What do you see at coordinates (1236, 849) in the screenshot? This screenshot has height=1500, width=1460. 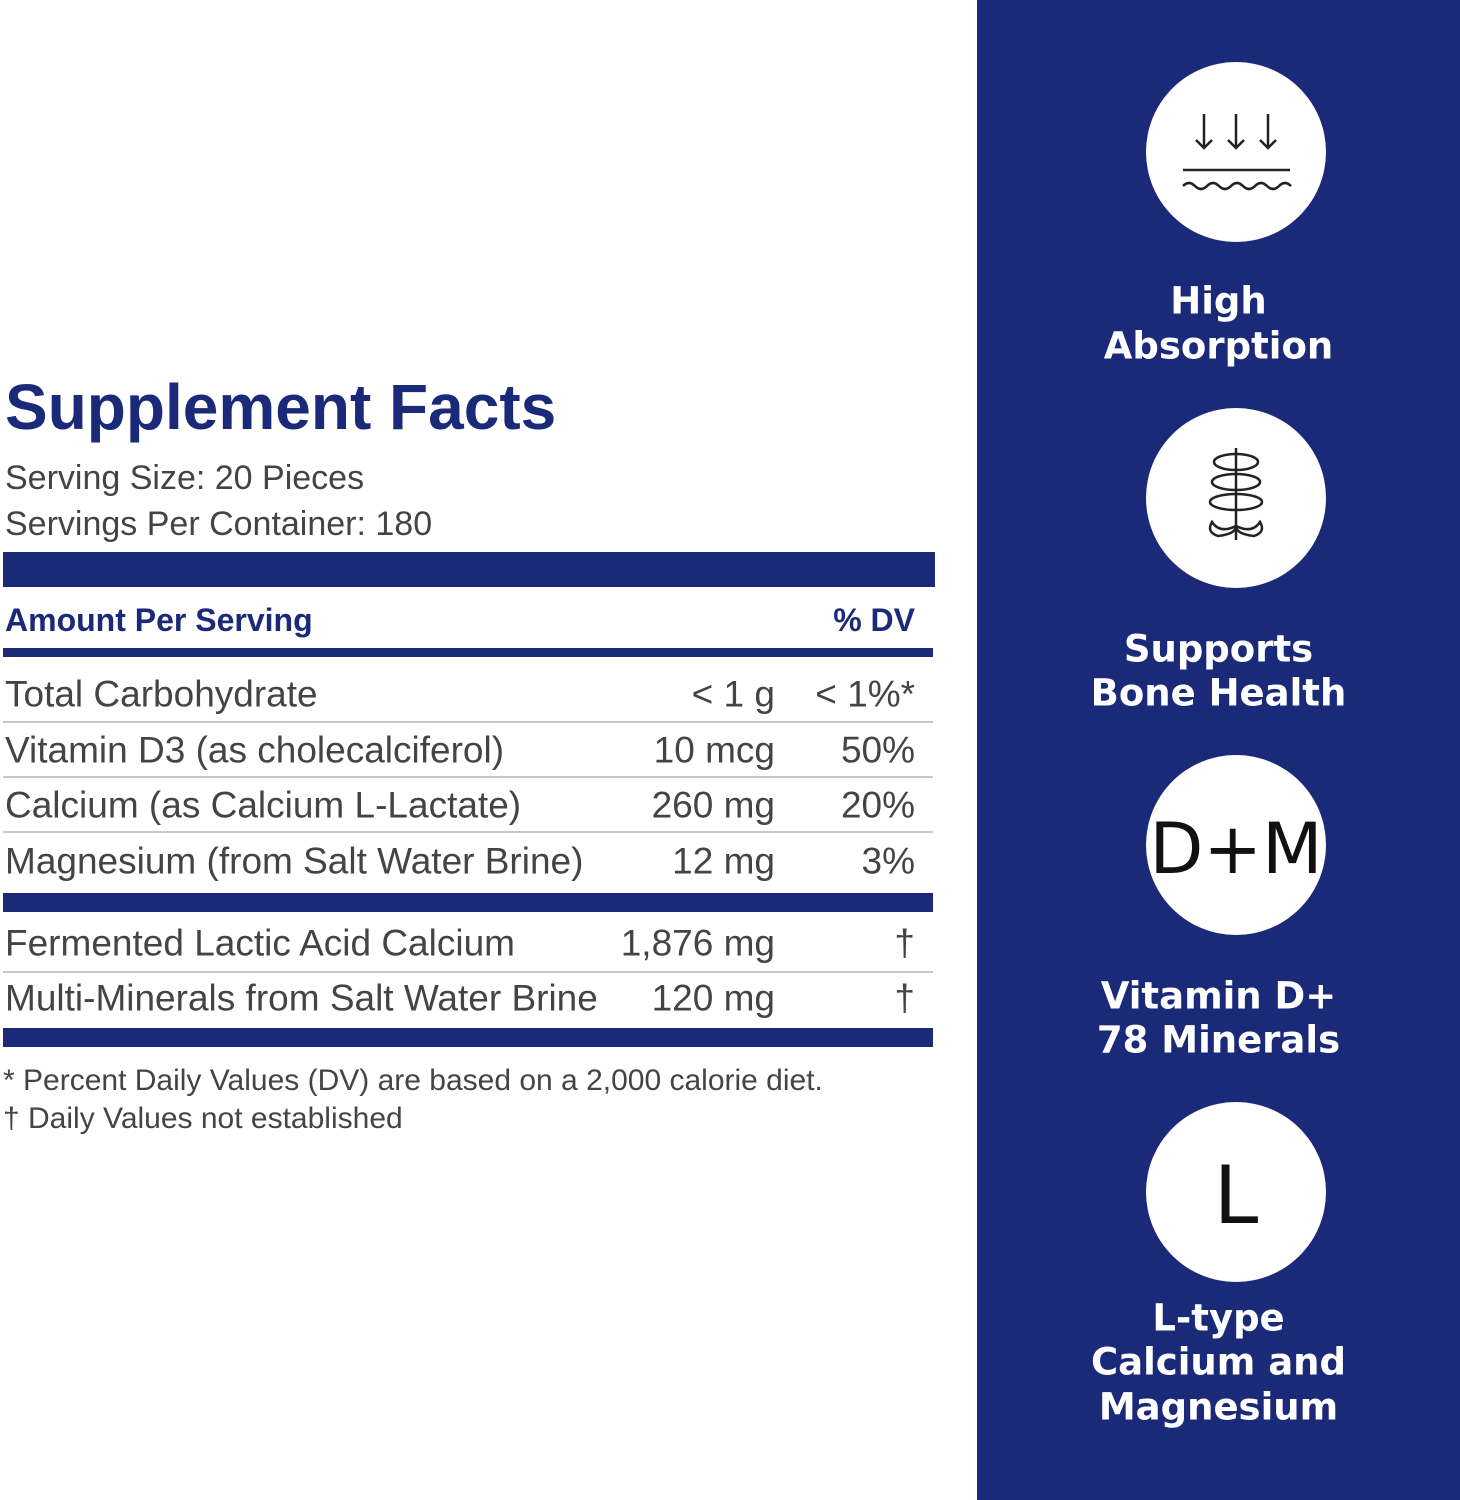 I see `icon-text: D+M` at bounding box center [1236, 849].